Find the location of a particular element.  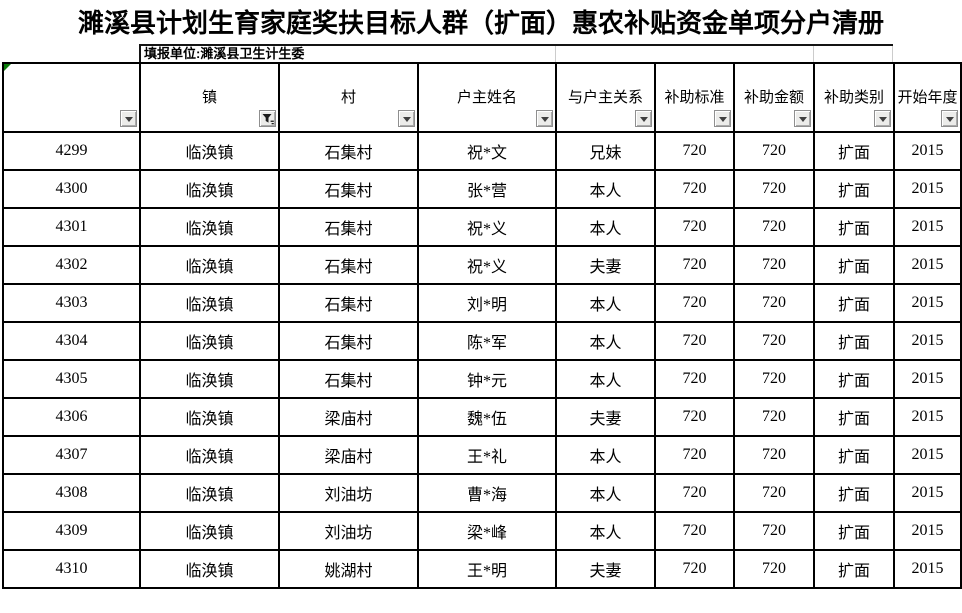

table-cell: 4299 is located at coordinates (71, 151).